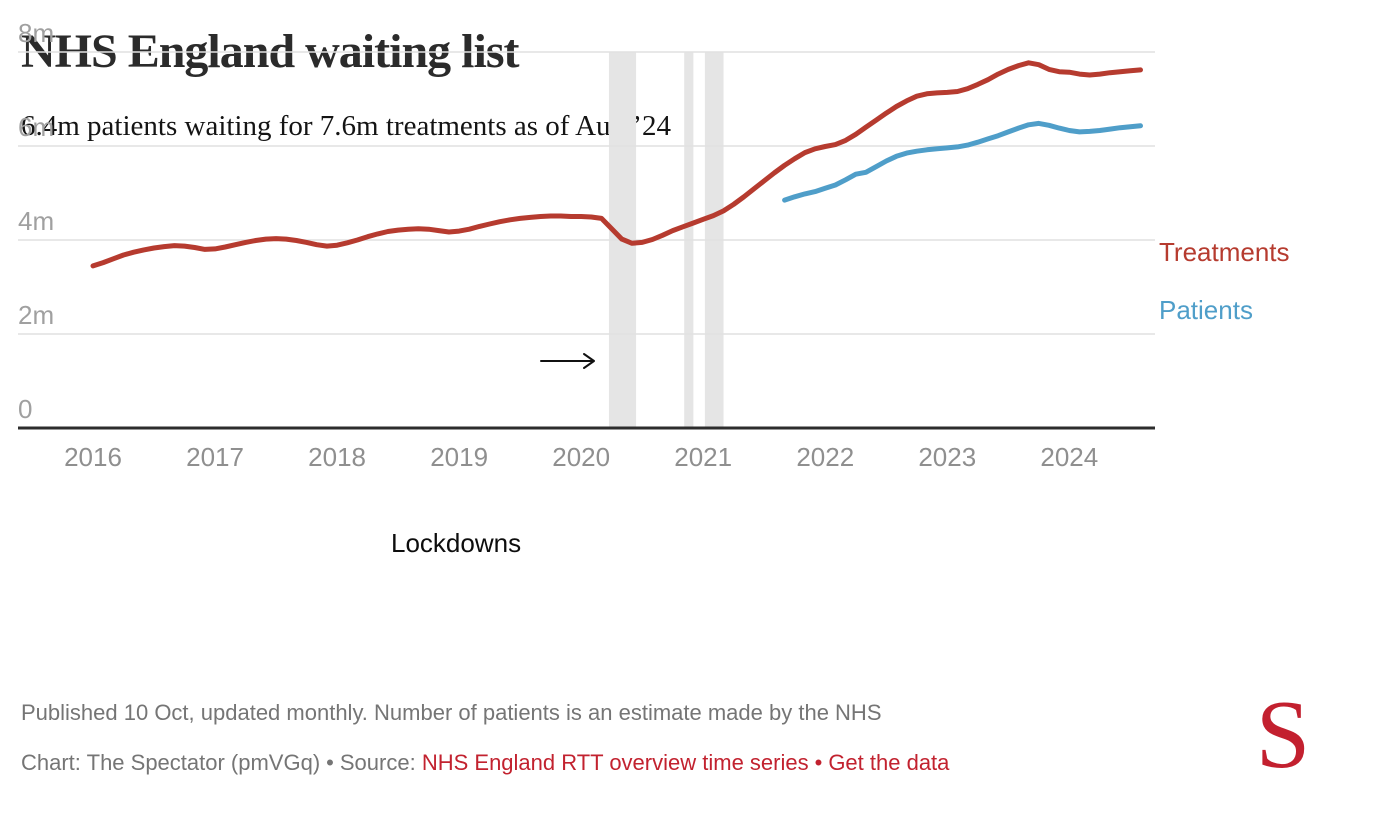 This screenshot has height=838, width=1380. What do you see at coordinates (36, 33) in the screenshot?
I see `y-axis-tick-label: 8m` at bounding box center [36, 33].